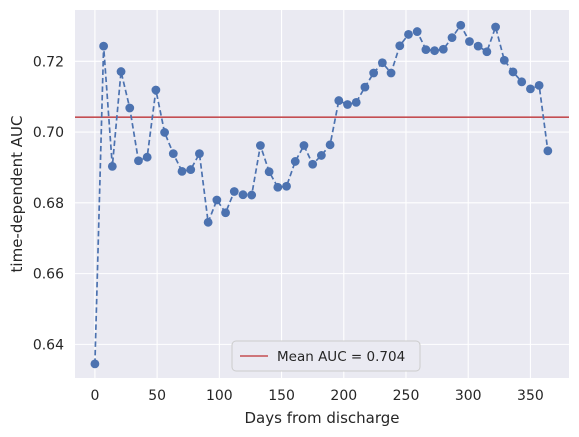 This screenshot has width=579, height=437. Describe the element at coordinates (341, 357) in the screenshot. I see `legend-label: Mean AUC = 0.704` at that location.